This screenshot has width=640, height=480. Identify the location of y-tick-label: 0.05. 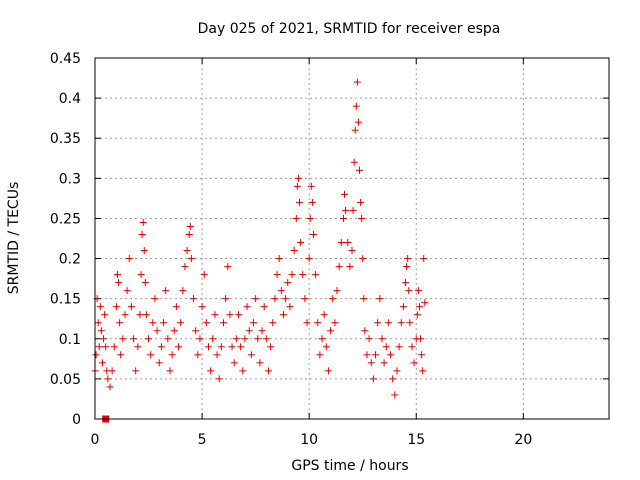
(65, 380).